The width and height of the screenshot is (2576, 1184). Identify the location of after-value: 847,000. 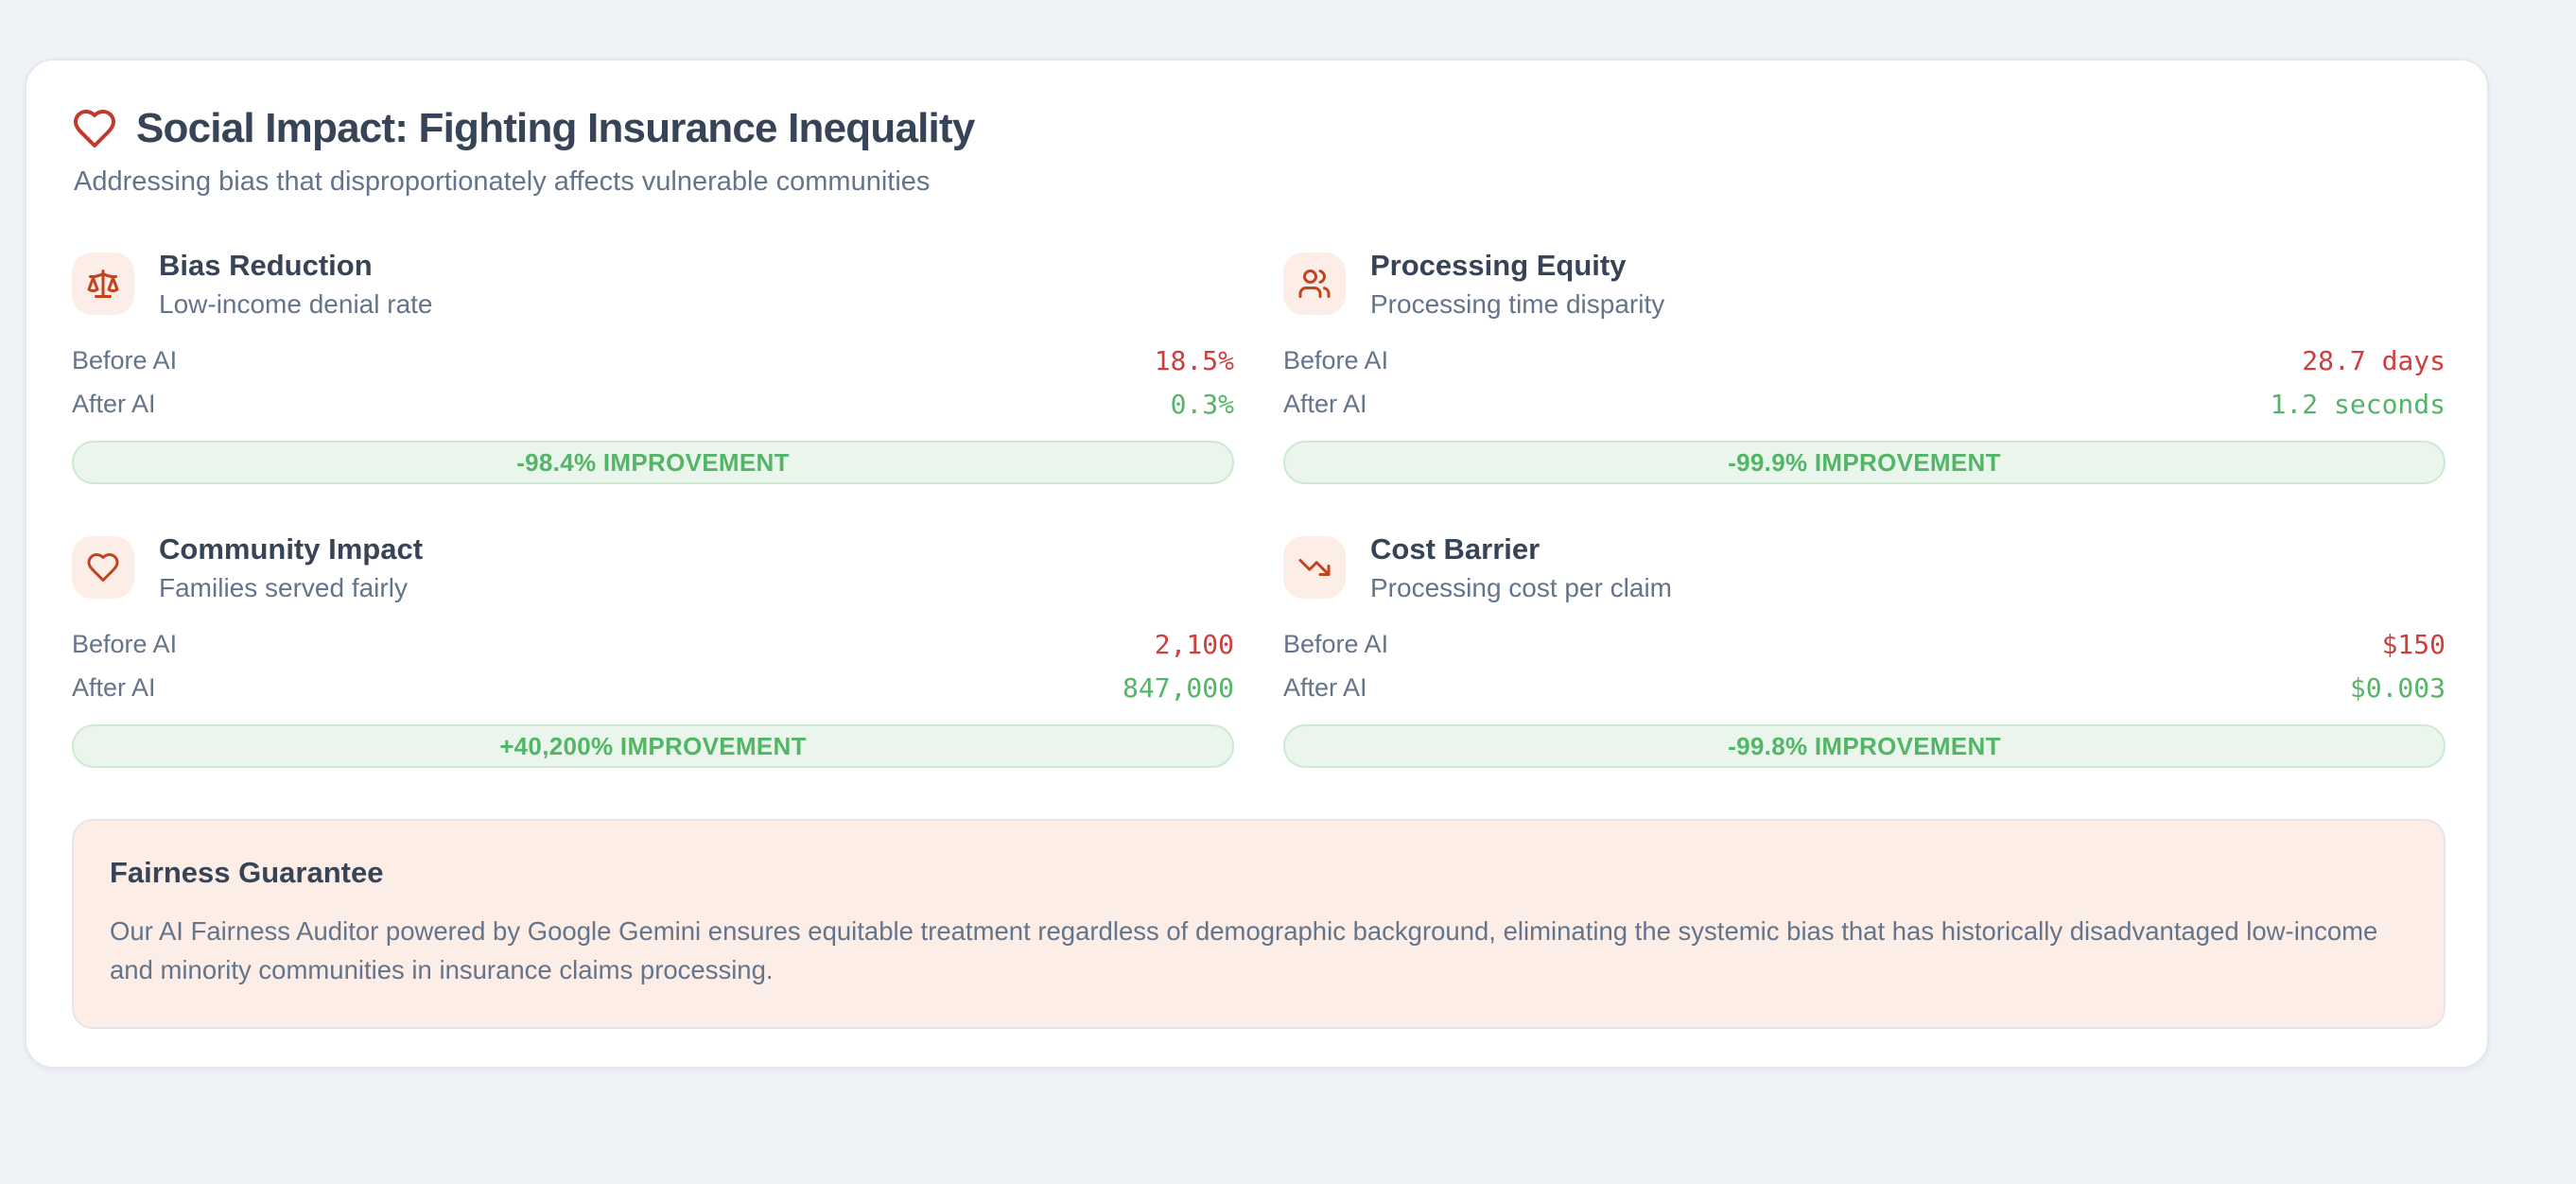
(1178, 687).